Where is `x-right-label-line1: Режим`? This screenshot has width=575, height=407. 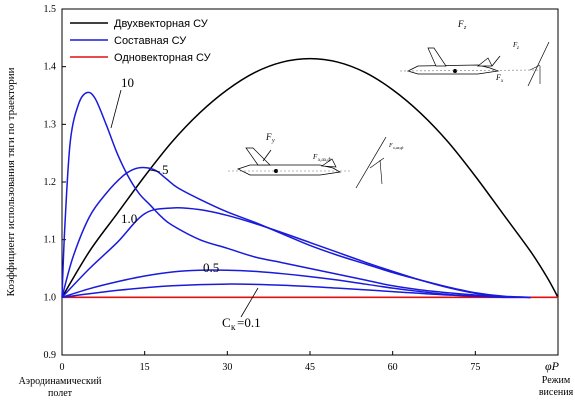 x-right-label-line1: Режим is located at coordinates (556, 380).